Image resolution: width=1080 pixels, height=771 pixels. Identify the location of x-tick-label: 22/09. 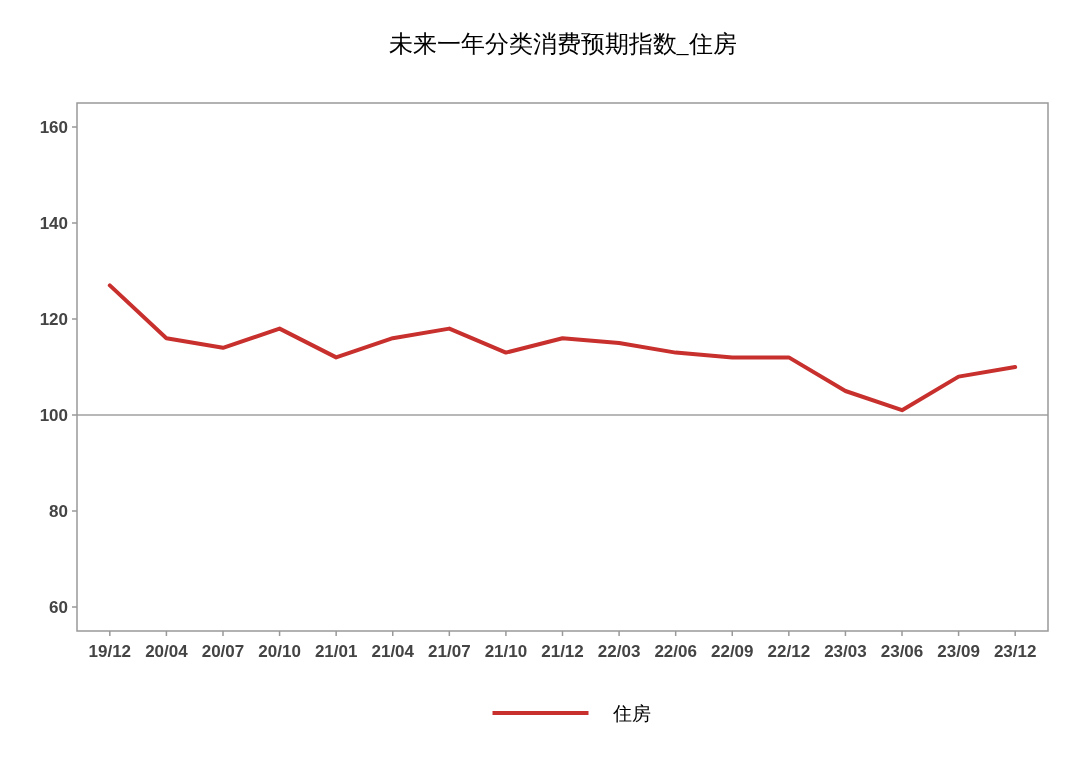
(732, 651).